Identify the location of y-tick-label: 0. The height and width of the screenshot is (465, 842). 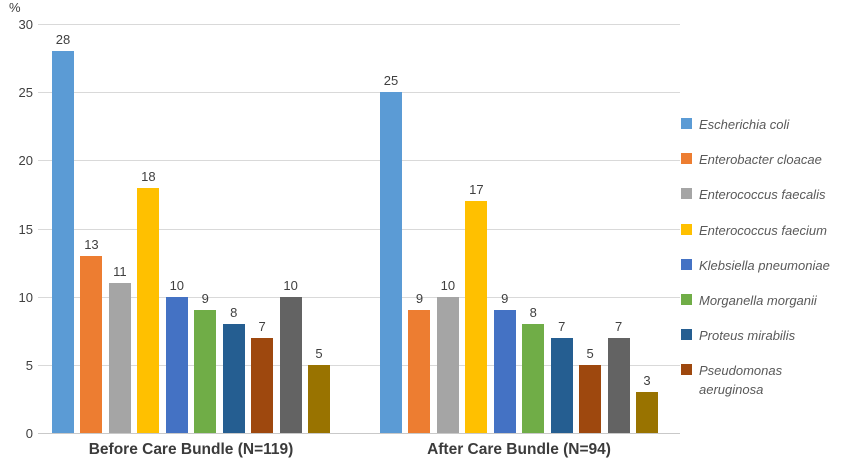
(29, 433).